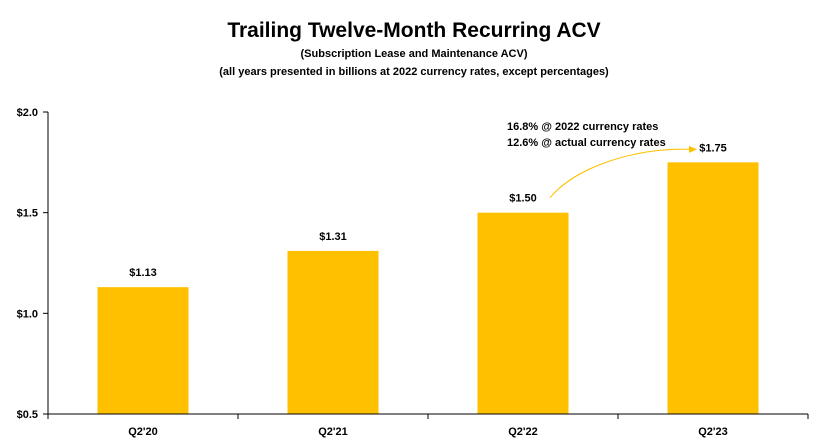  What do you see at coordinates (713, 432) in the screenshot?
I see `x-tick-label: Q2'23` at bounding box center [713, 432].